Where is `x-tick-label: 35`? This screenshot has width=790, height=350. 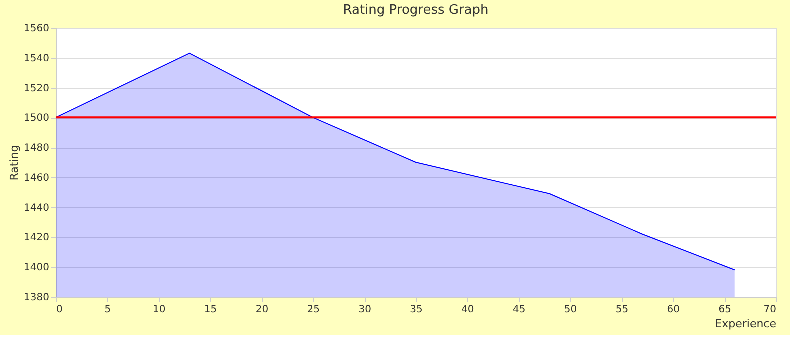 x-tick-label: 35 is located at coordinates (416, 310).